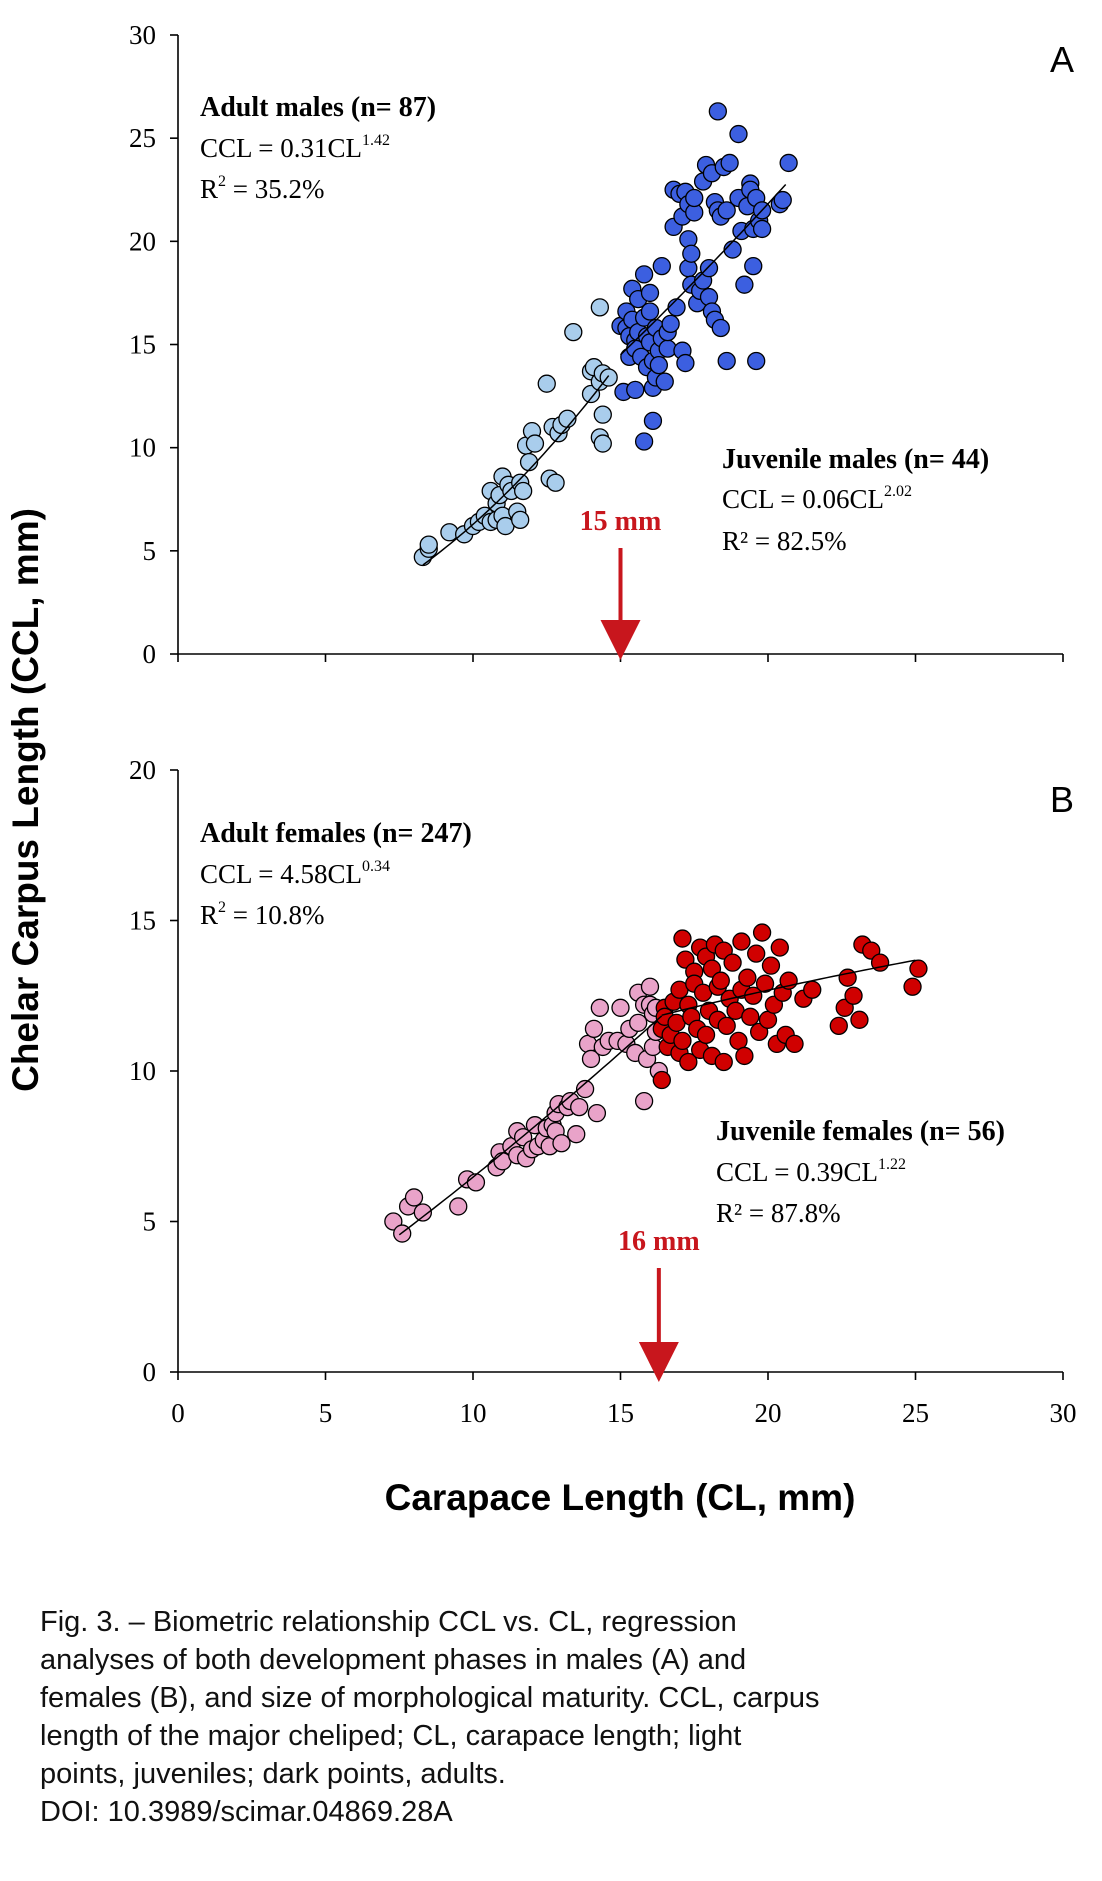 This screenshot has height=1881, width=1102. Describe the element at coordinates (142, 138) in the screenshot. I see `y-tick-label: 25` at that location.